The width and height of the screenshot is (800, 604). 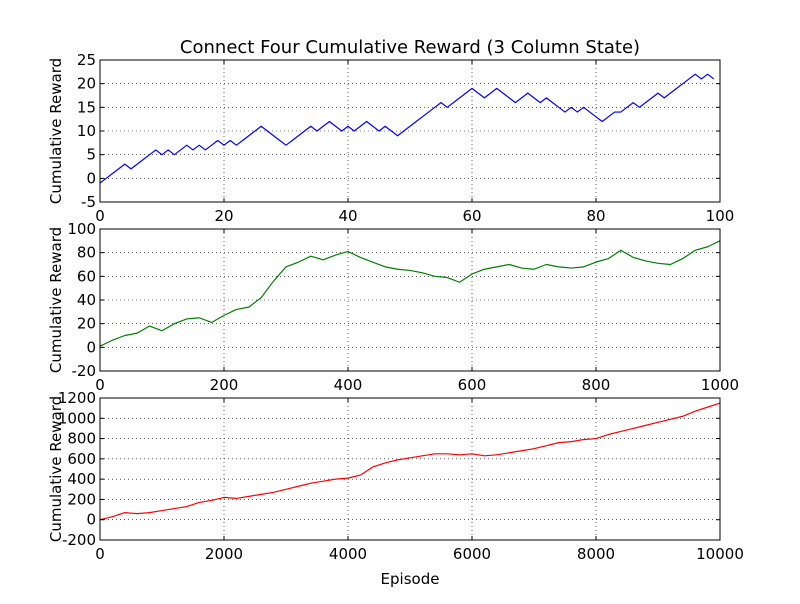 I want to click on x-tick-label: 2000, so click(x=224, y=554).